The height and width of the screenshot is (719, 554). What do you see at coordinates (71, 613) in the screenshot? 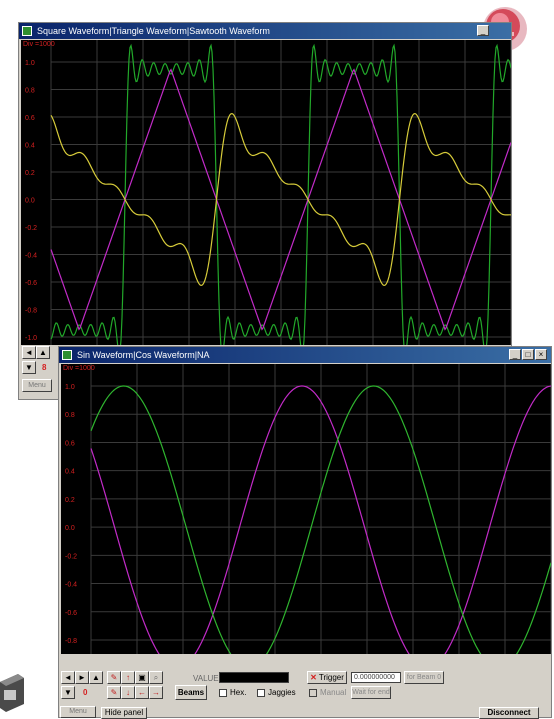
I see `plot2-tick-label: -0.6` at bounding box center [71, 613].